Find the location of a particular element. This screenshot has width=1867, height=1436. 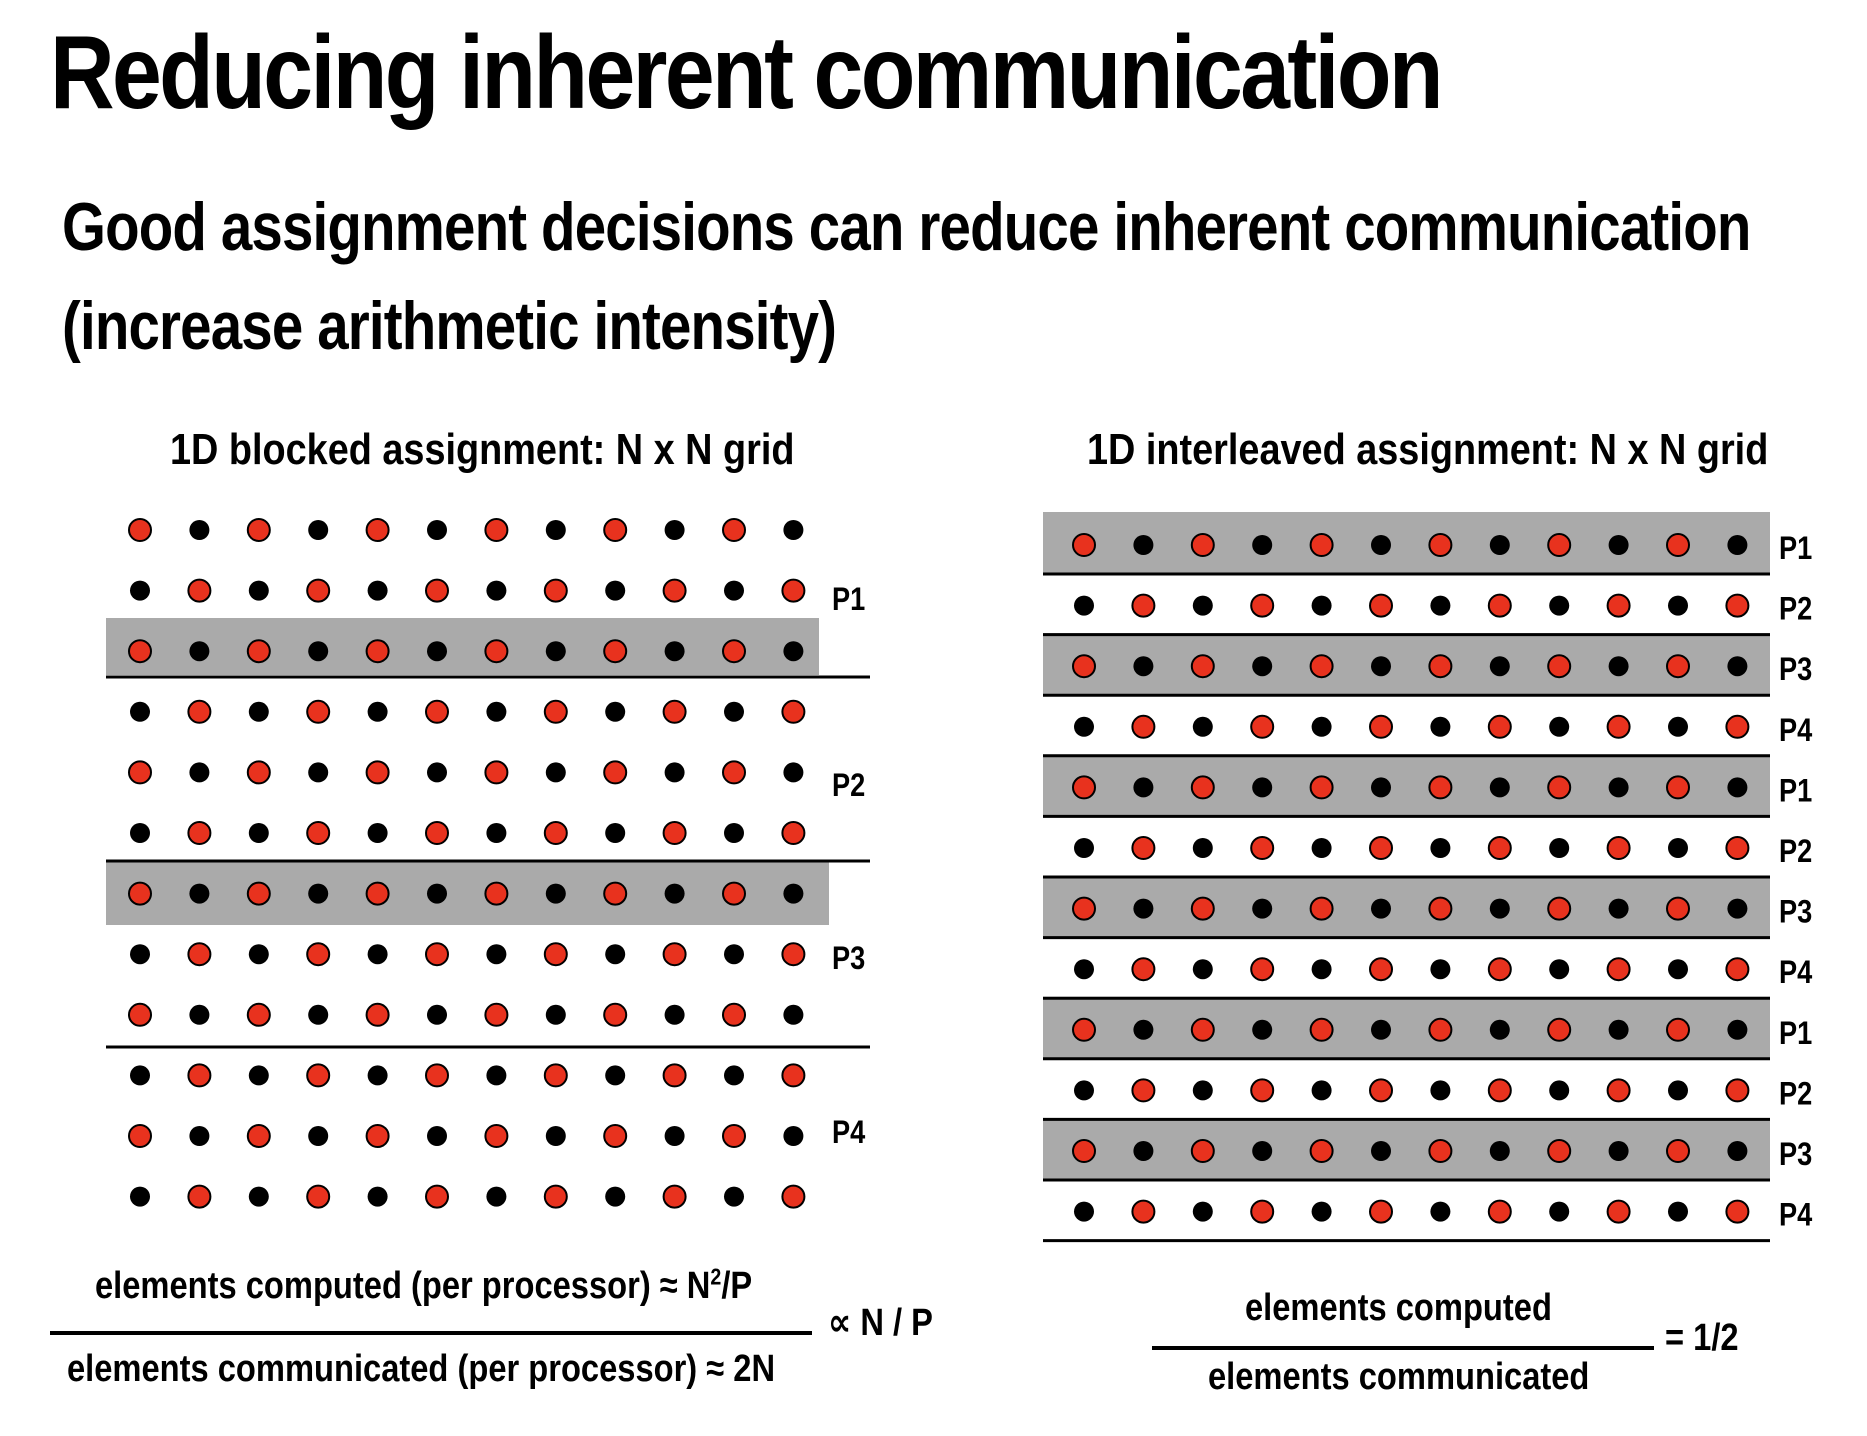

right-panel-title: 1D interleaved assignment: N x N grid is located at coordinates (1428, 449).